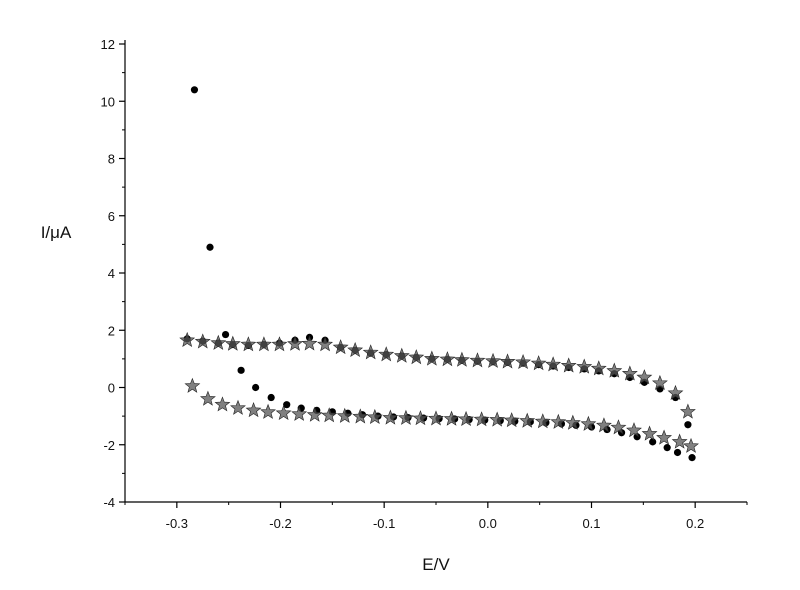  I want to click on x-tick-label: -0.2, so click(280, 523).